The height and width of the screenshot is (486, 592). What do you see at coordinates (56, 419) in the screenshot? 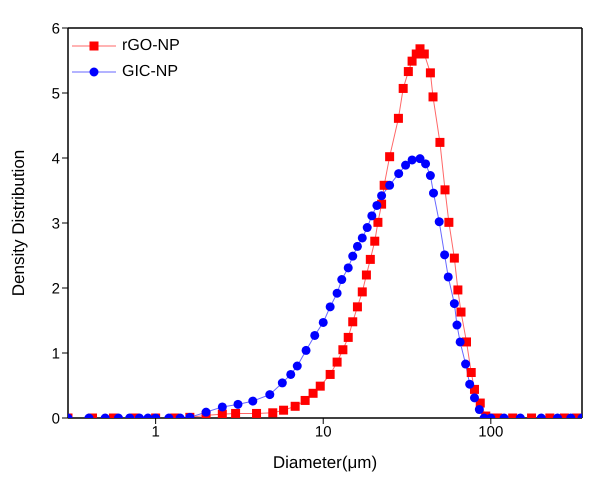
I see `y-tick-label: 0` at bounding box center [56, 419].